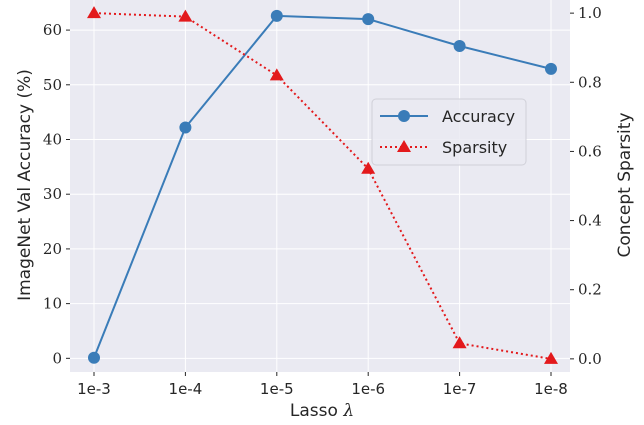 This screenshot has height=425, width=644. What do you see at coordinates (404, 116) in the screenshot?
I see `legend-accuracy-marker` at bounding box center [404, 116].